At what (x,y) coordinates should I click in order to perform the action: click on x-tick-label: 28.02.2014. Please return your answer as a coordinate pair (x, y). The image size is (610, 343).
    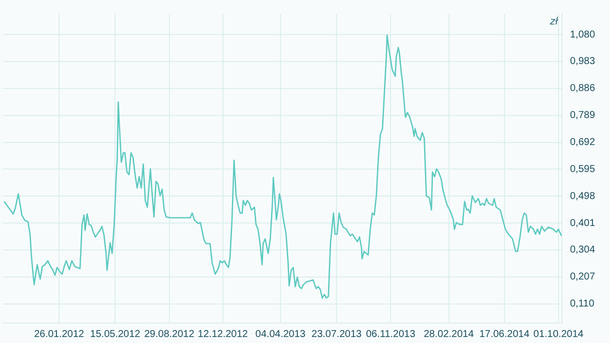
    Looking at the image, I should click on (449, 334).